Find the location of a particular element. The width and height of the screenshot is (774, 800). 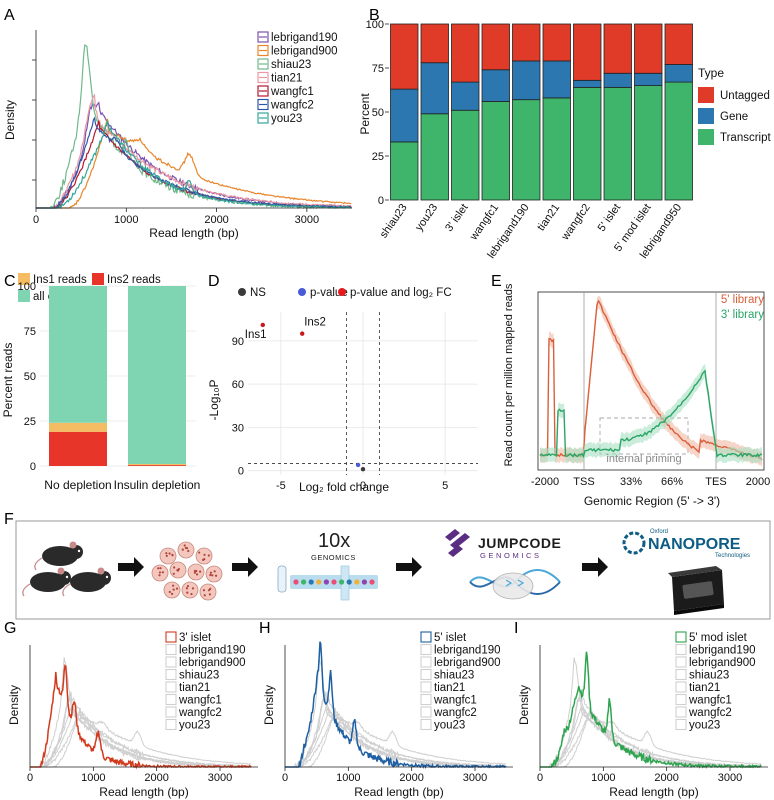

islets-illustration is located at coordinates (187, 571).